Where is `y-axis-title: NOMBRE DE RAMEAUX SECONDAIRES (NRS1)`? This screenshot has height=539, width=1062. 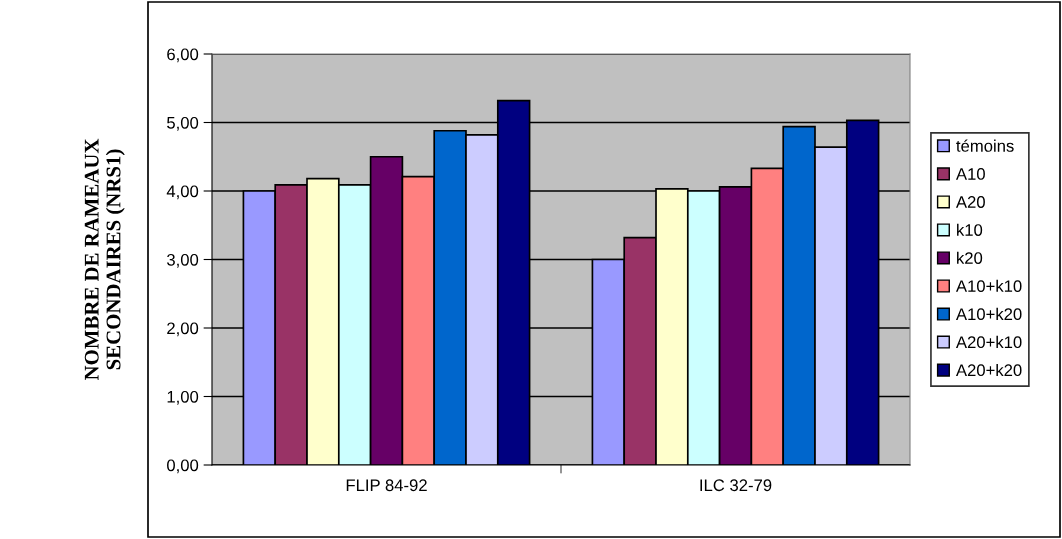 y-axis-title: NOMBRE DE RAMEAUX SECONDAIRES (NRS1) is located at coordinates (104, 259).